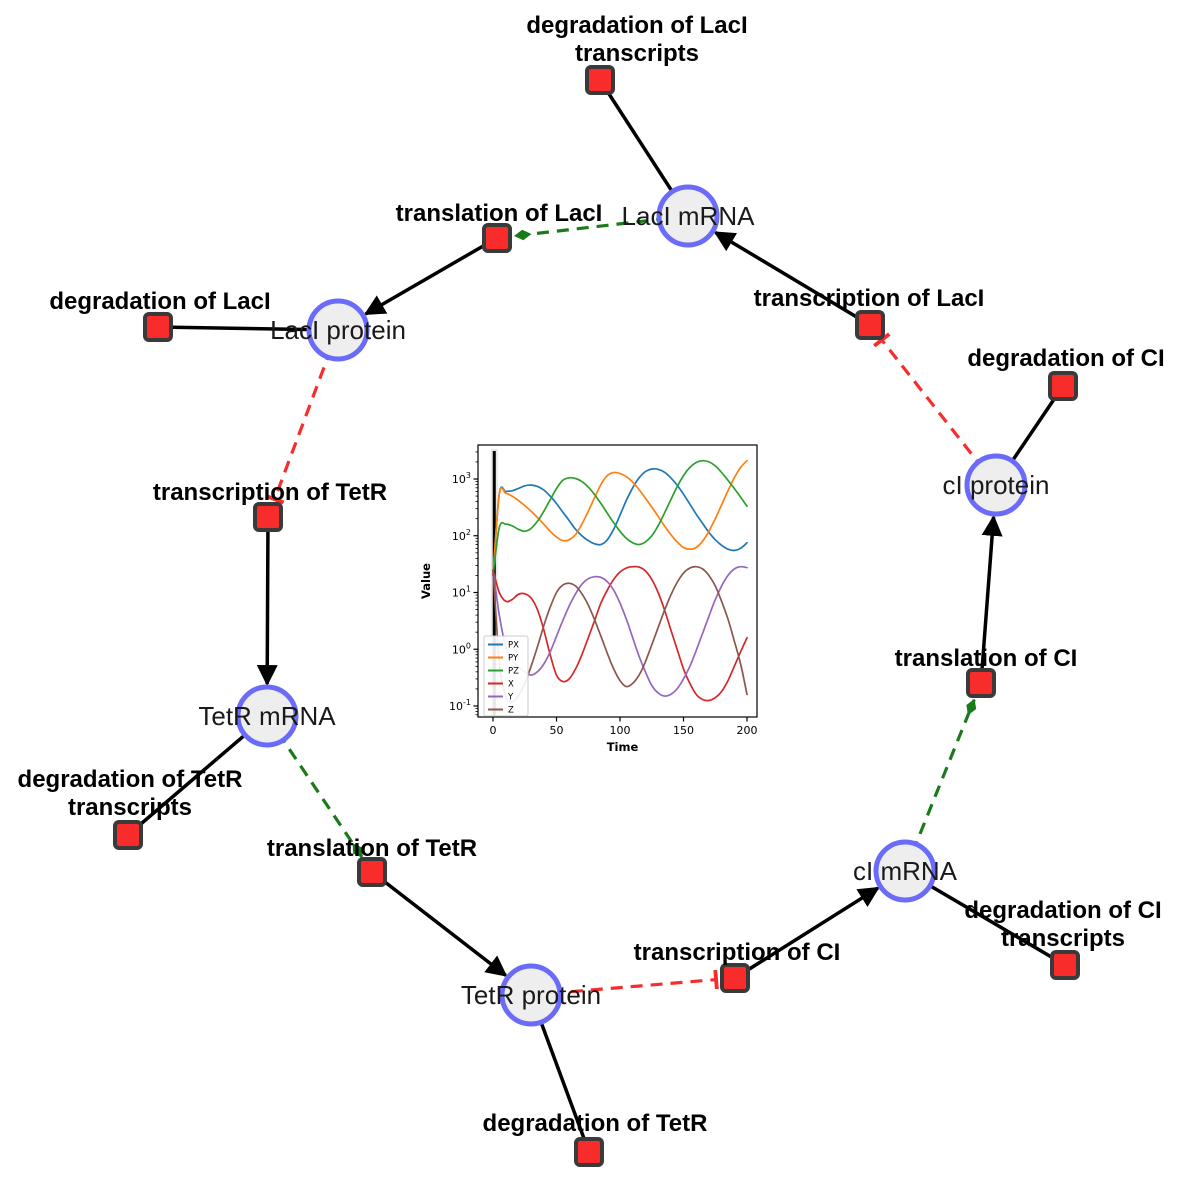  What do you see at coordinates (737, 952) in the screenshot?
I see `reaction-label-transcription-ci-line0: transcription of CI` at bounding box center [737, 952].